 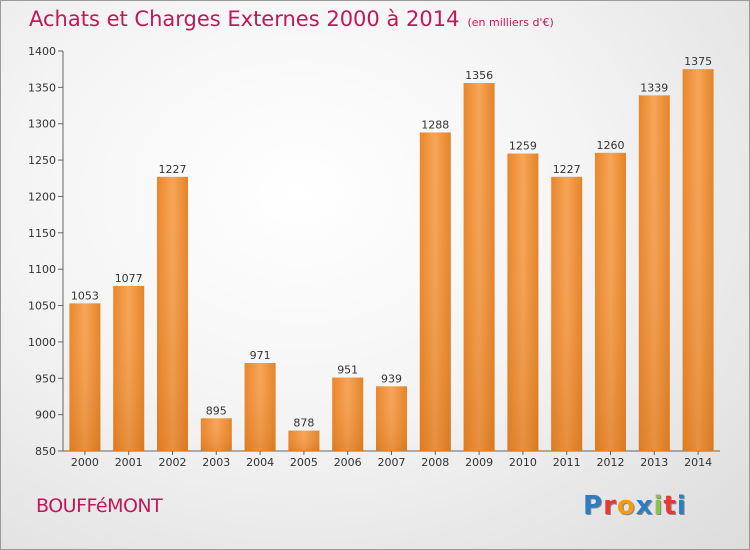 What do you see at coordinates (173, 462) in the screenshot?
I see `x-tick-label: 2002` at bounding box center [173, 462].